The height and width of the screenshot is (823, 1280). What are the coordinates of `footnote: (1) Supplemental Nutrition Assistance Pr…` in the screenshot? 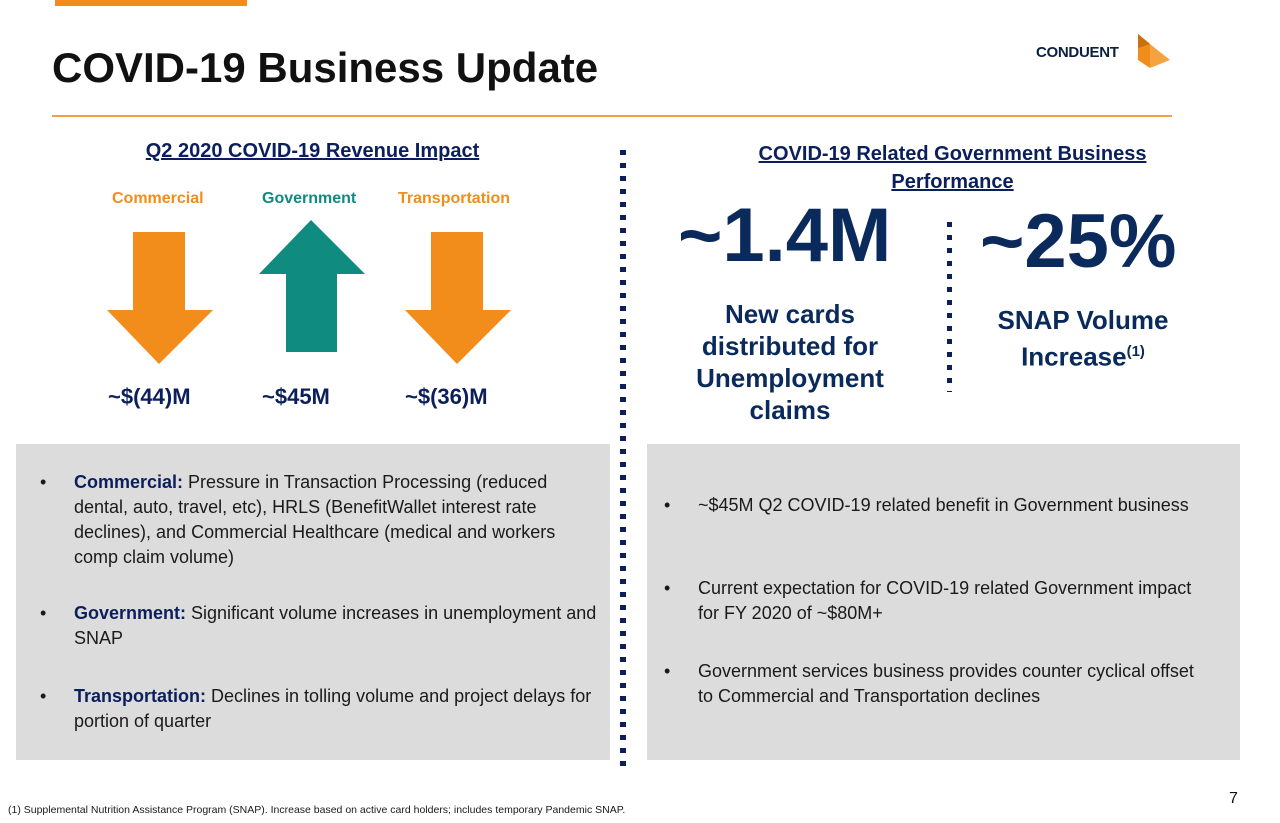 It's located at (317, 810).